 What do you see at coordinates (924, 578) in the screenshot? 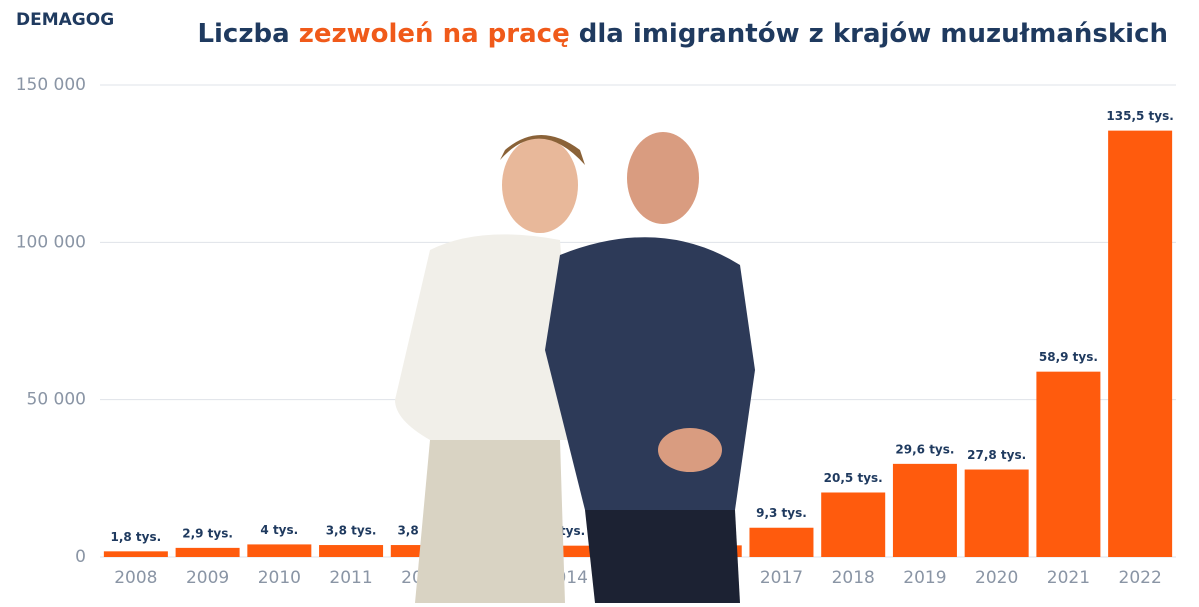
I see `x-tick-label: 2019` at bounding box center [924, 578].